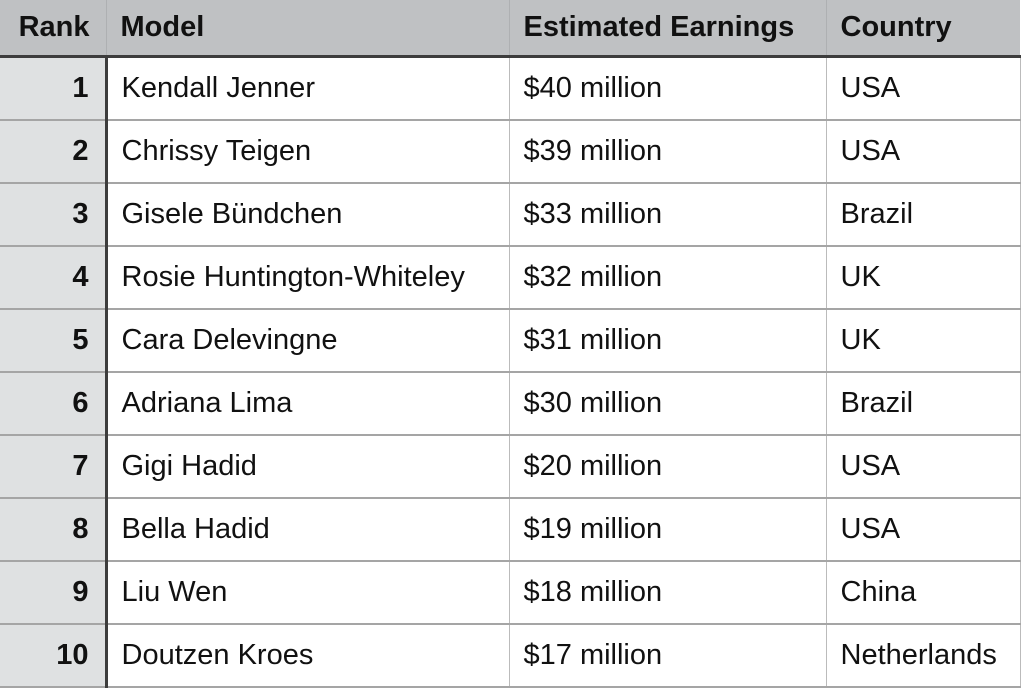  I want to click on table-row: 6 Adriana Lima $30 million Brazil, so click(510, 404).